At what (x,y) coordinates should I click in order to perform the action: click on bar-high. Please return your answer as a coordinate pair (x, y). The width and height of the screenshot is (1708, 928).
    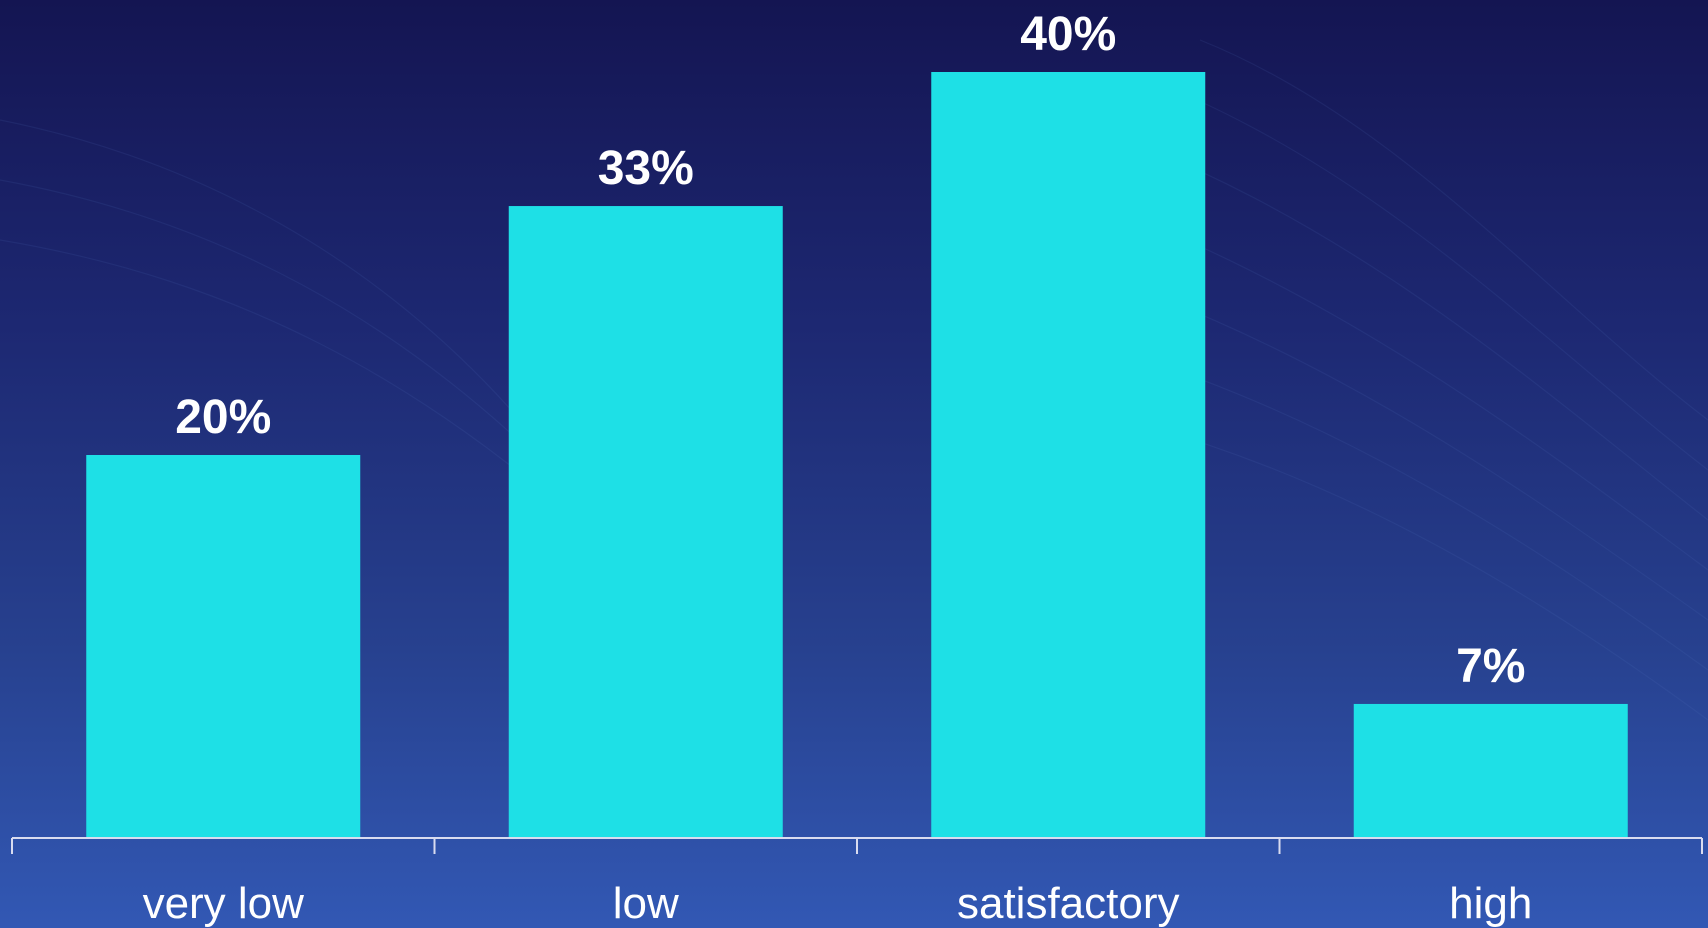
    Looking at the image, I should click on (1490, 770).